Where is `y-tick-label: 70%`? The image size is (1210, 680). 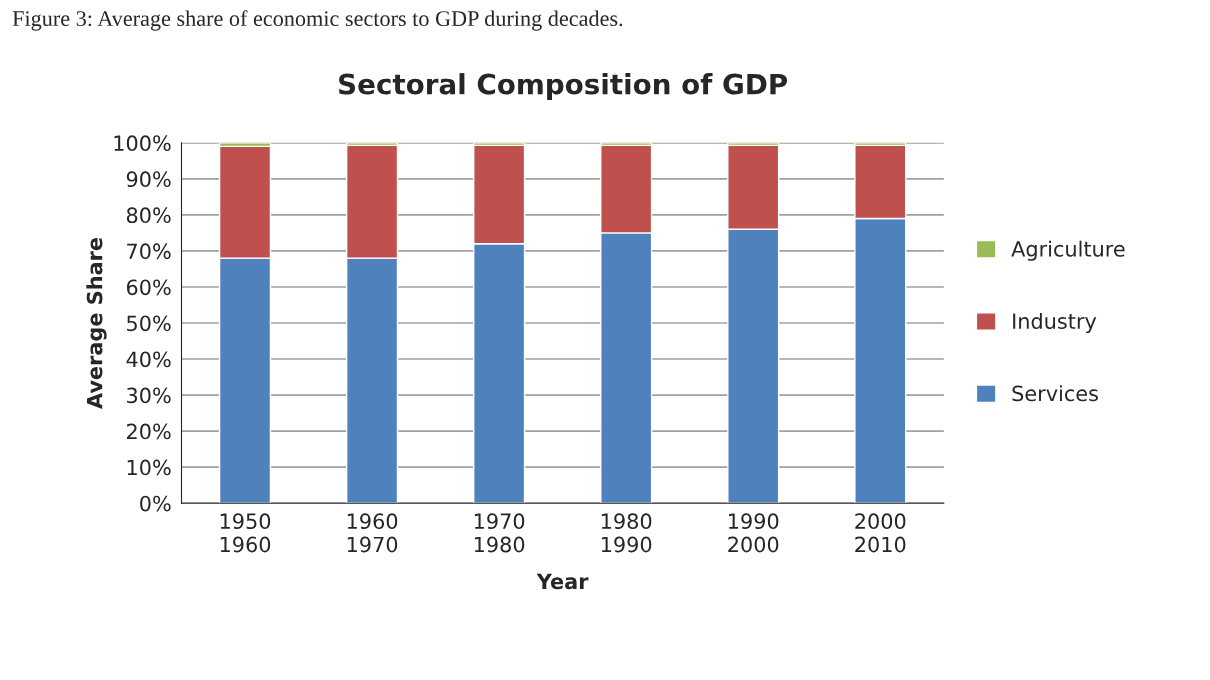
y-tick-label: 70% is located at coordinates (149, 251).